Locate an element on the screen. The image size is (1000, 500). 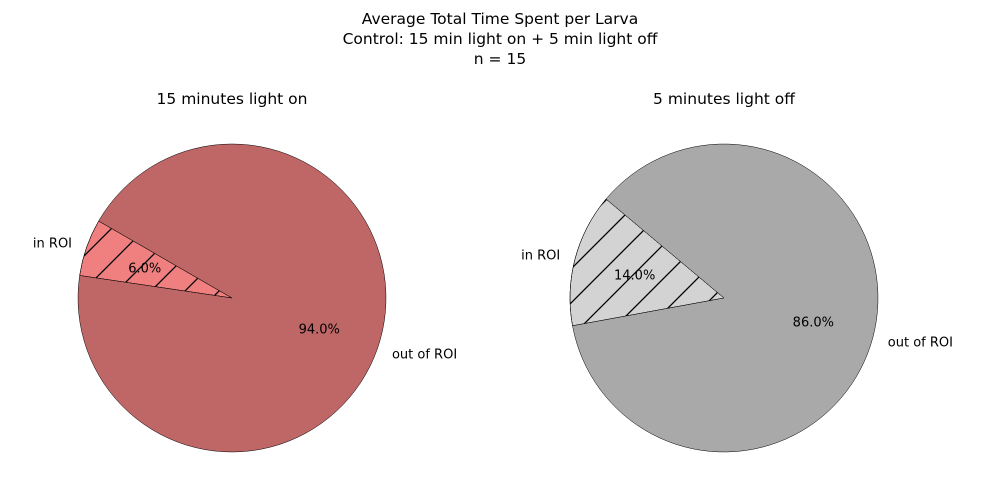
pie-value-label: 94.0% is located at coordinates (319, 329).